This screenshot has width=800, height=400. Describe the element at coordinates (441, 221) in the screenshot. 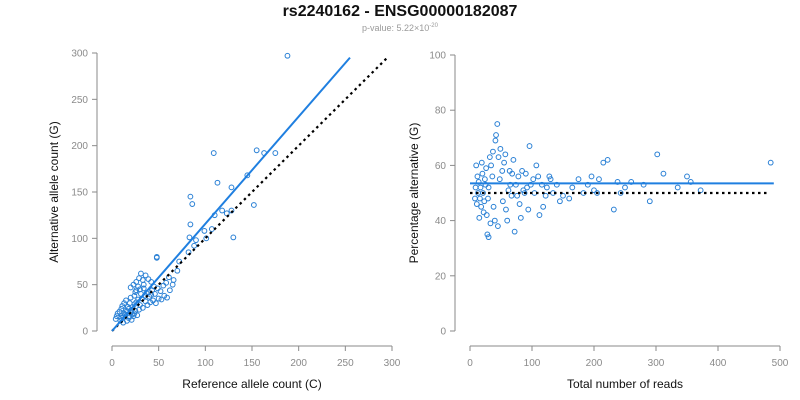

I see `y-tick-label: 40` at that location.